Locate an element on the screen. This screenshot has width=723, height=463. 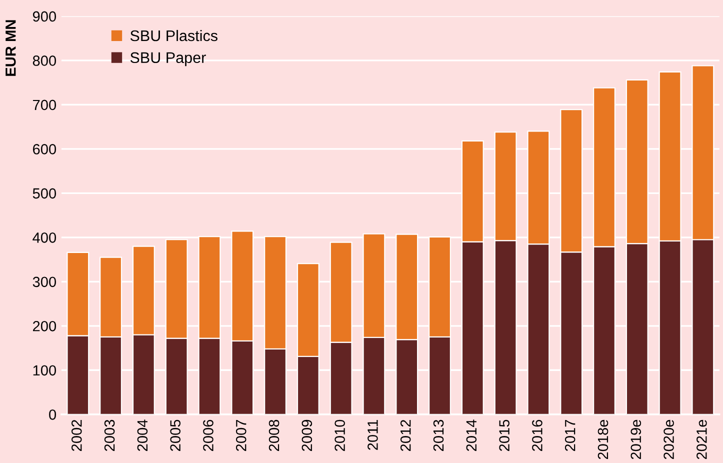
x-tick-label: 2007 is located at coordinates (241, 435).